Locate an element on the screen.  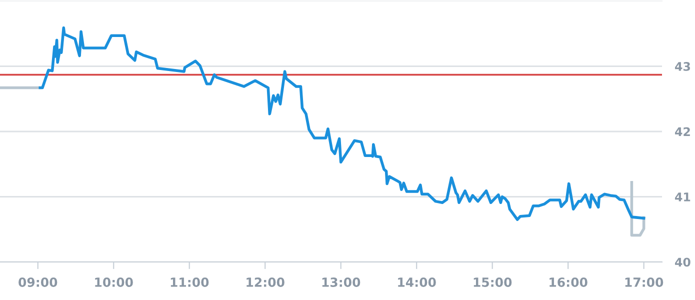
y-tick-label: 42 is located at coordinates (682, 131).